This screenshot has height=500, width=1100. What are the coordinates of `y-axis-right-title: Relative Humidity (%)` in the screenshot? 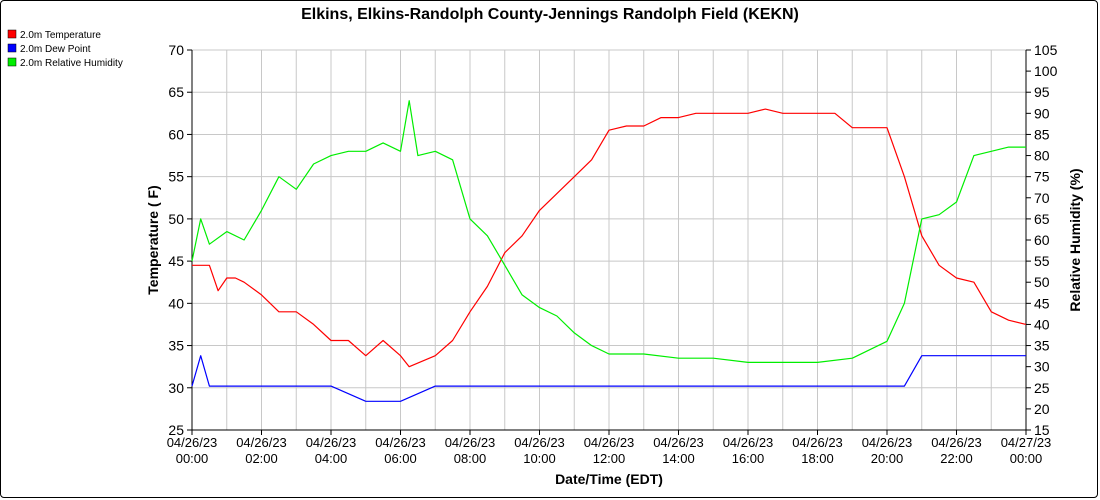 It's located at (1075, 239).